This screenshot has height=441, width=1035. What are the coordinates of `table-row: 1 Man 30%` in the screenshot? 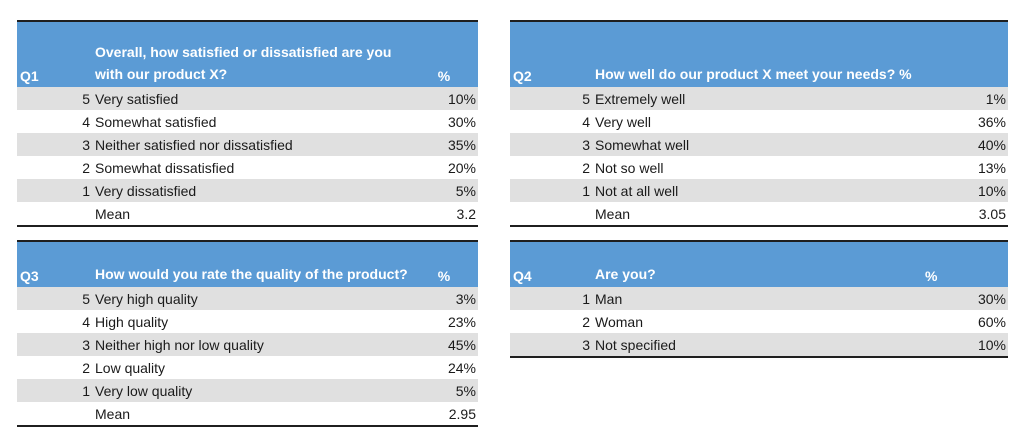 It's located at (759, 298).